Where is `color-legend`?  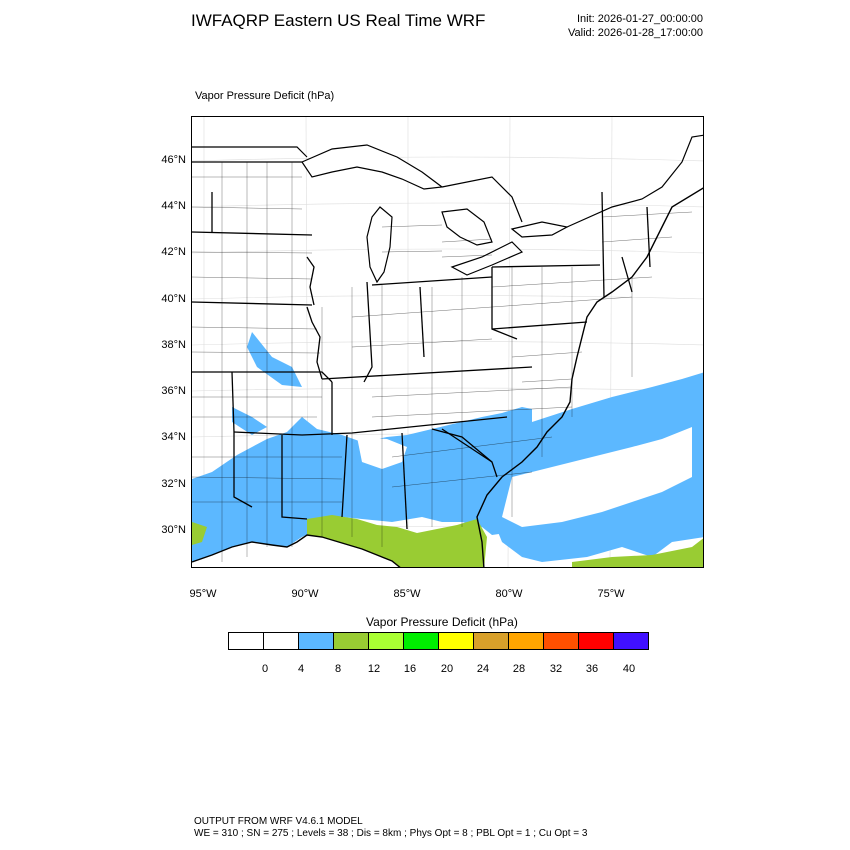
color-legend is located at coordinates (438, 642).